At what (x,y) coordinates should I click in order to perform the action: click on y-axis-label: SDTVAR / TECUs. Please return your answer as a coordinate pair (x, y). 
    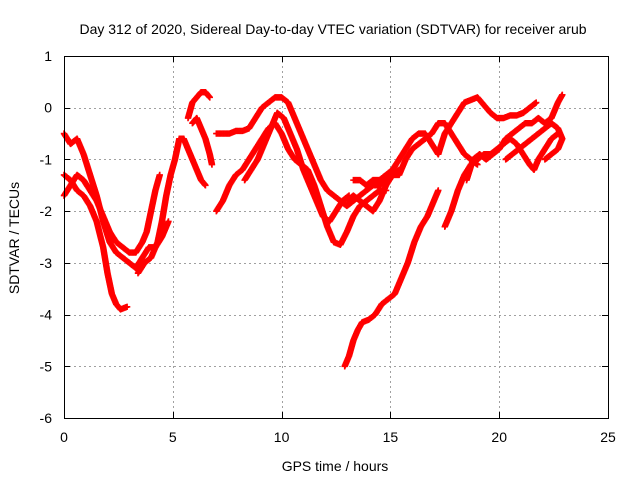
    Looking at the image, I should click on (14, 238).